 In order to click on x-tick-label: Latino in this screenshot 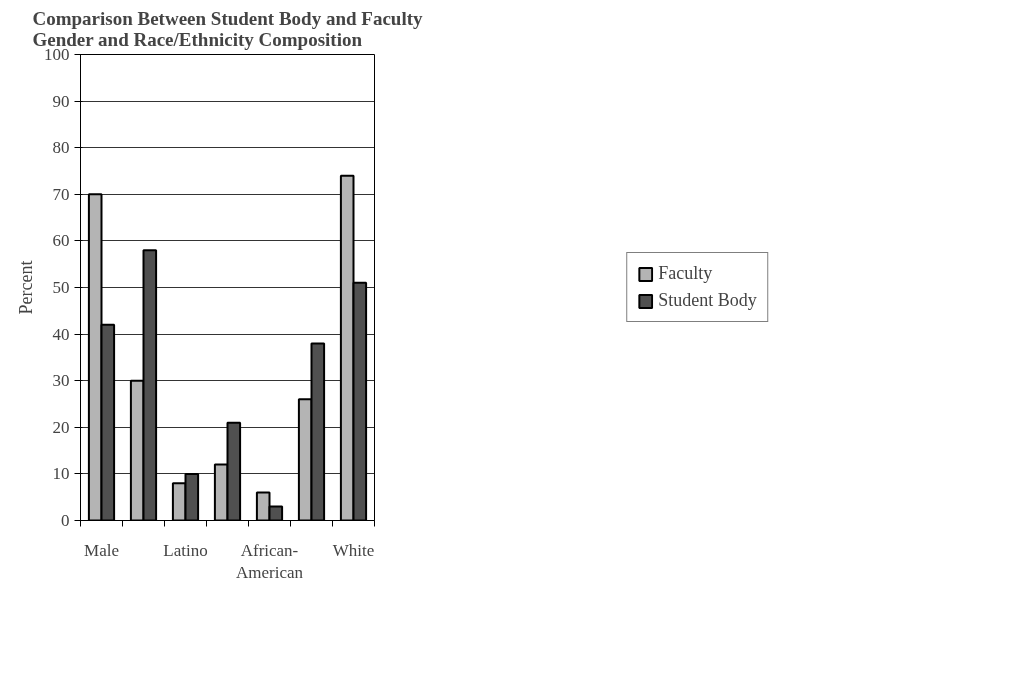, I will do `click(185, 550)`.